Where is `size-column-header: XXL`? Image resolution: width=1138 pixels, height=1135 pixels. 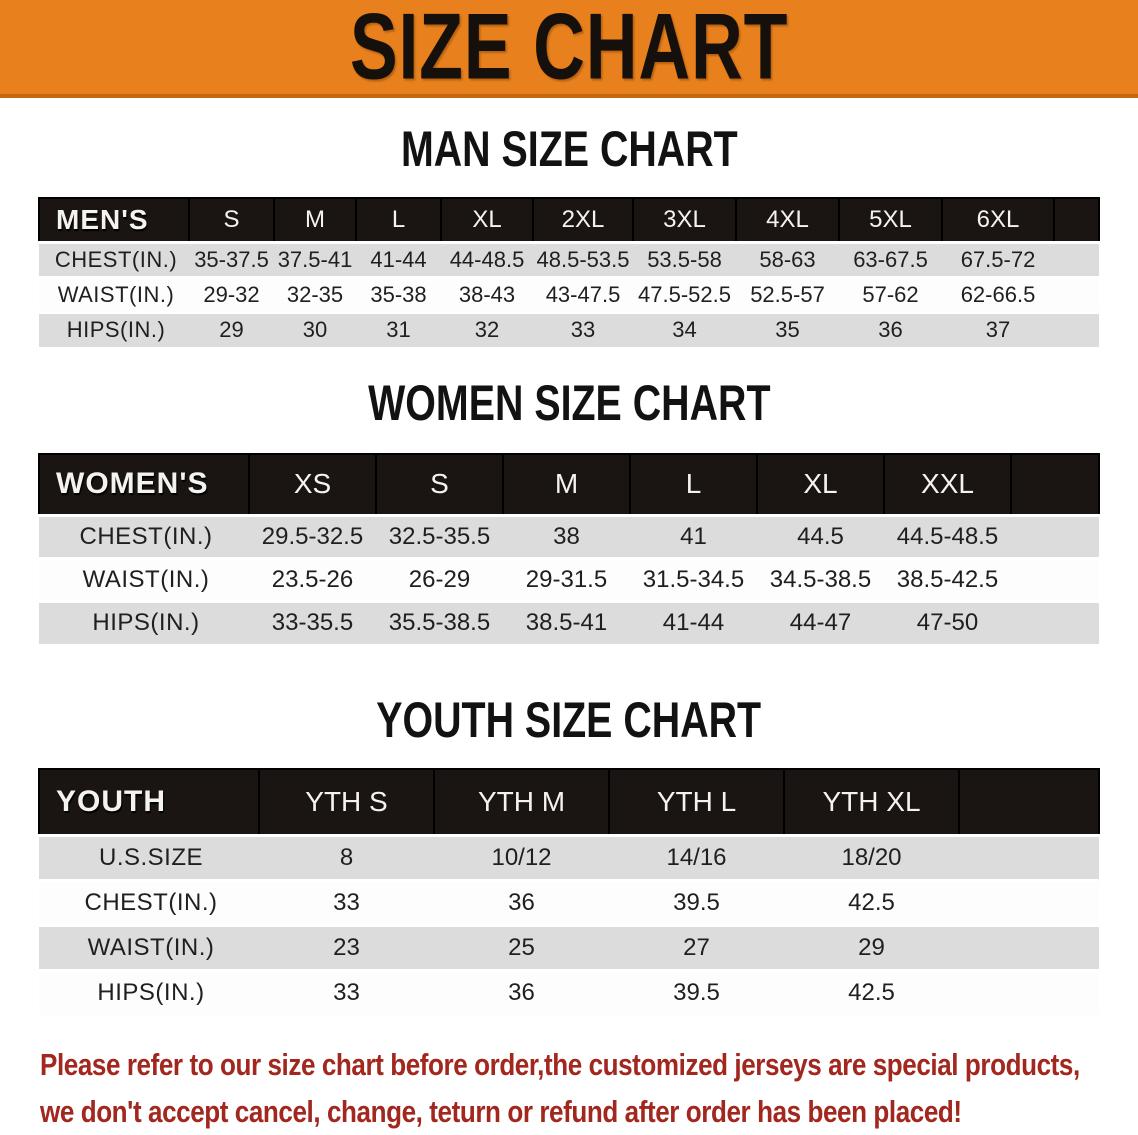
size-column-header: XXL is located at coordinates (947, 484).